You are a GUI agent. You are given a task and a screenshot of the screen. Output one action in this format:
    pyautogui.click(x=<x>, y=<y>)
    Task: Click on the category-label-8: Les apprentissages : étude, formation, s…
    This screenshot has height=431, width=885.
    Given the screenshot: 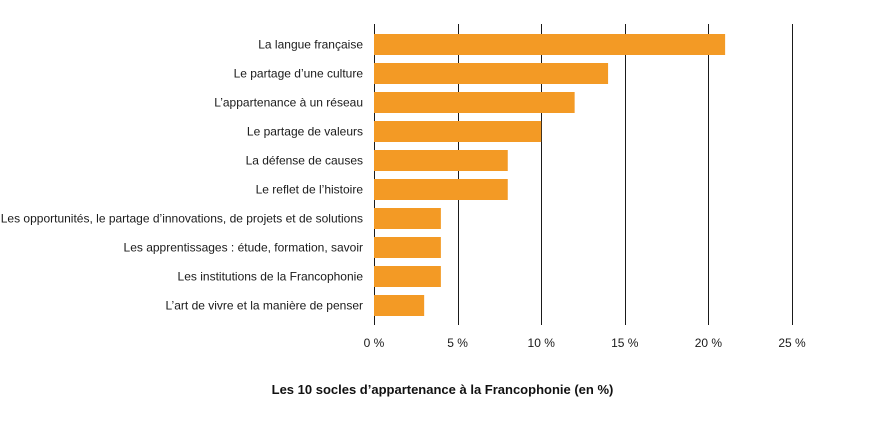 What is the action you would take?
    pyautogui.click(x=243, y=248)
    